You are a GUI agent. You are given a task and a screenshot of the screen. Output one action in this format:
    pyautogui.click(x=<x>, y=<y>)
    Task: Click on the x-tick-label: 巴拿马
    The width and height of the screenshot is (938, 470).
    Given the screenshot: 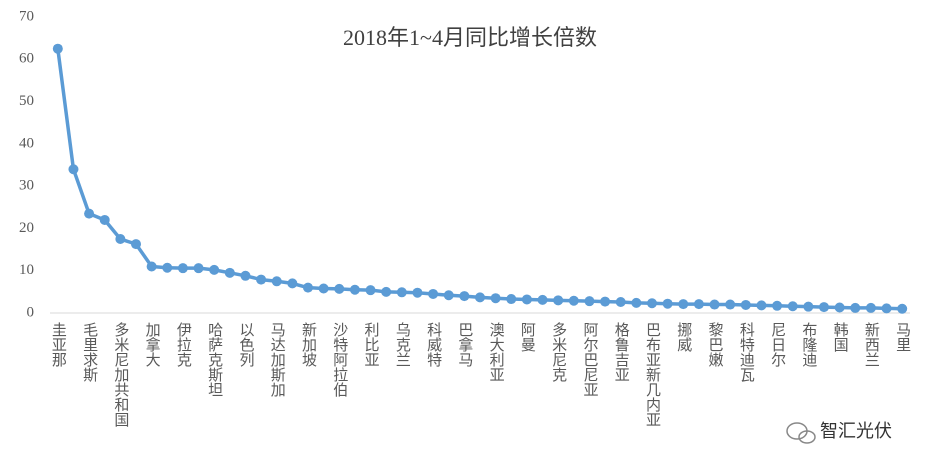 What is the action you would take?
    pyautogui.click(x=464, y=345)
    